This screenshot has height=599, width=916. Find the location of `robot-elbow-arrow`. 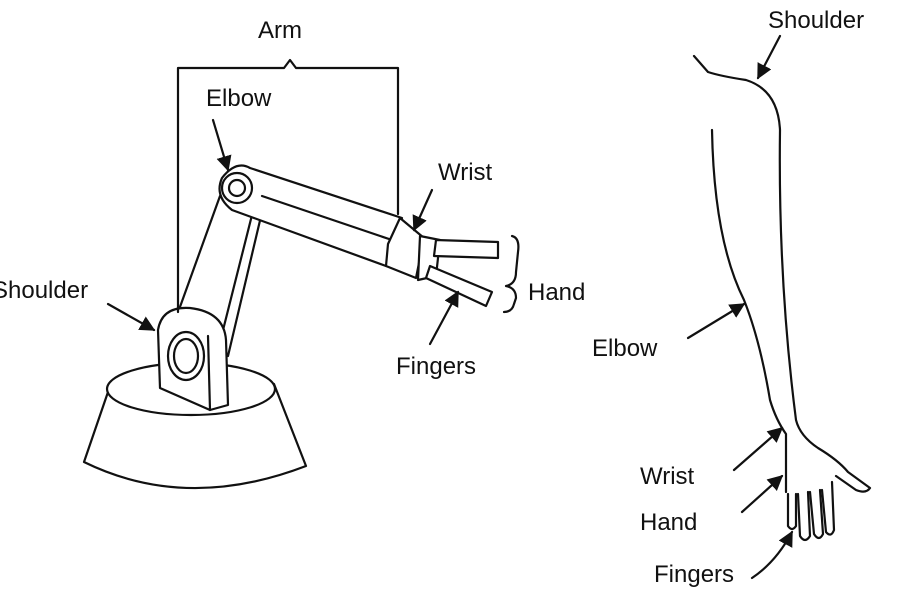

robot-elbow-arrow is located at coordinates (221, 145).